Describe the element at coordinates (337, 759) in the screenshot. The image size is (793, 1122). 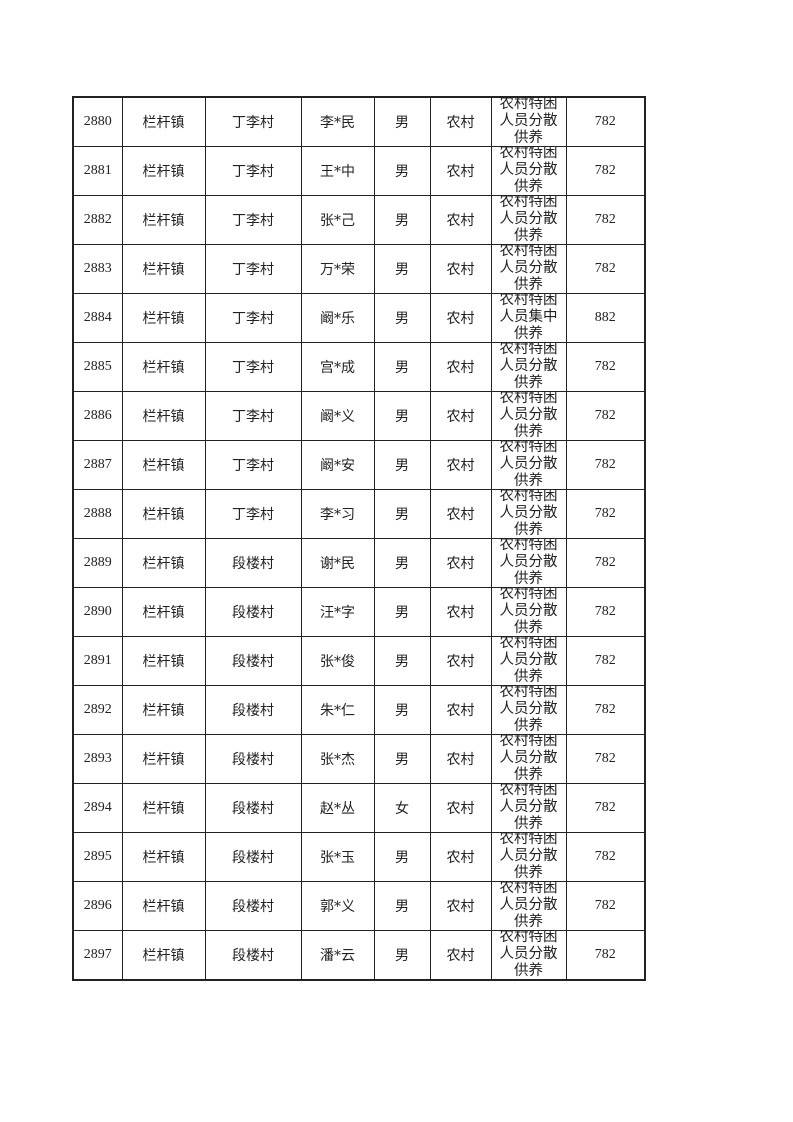
I see `cell-person-name: 张*杰` at that location.